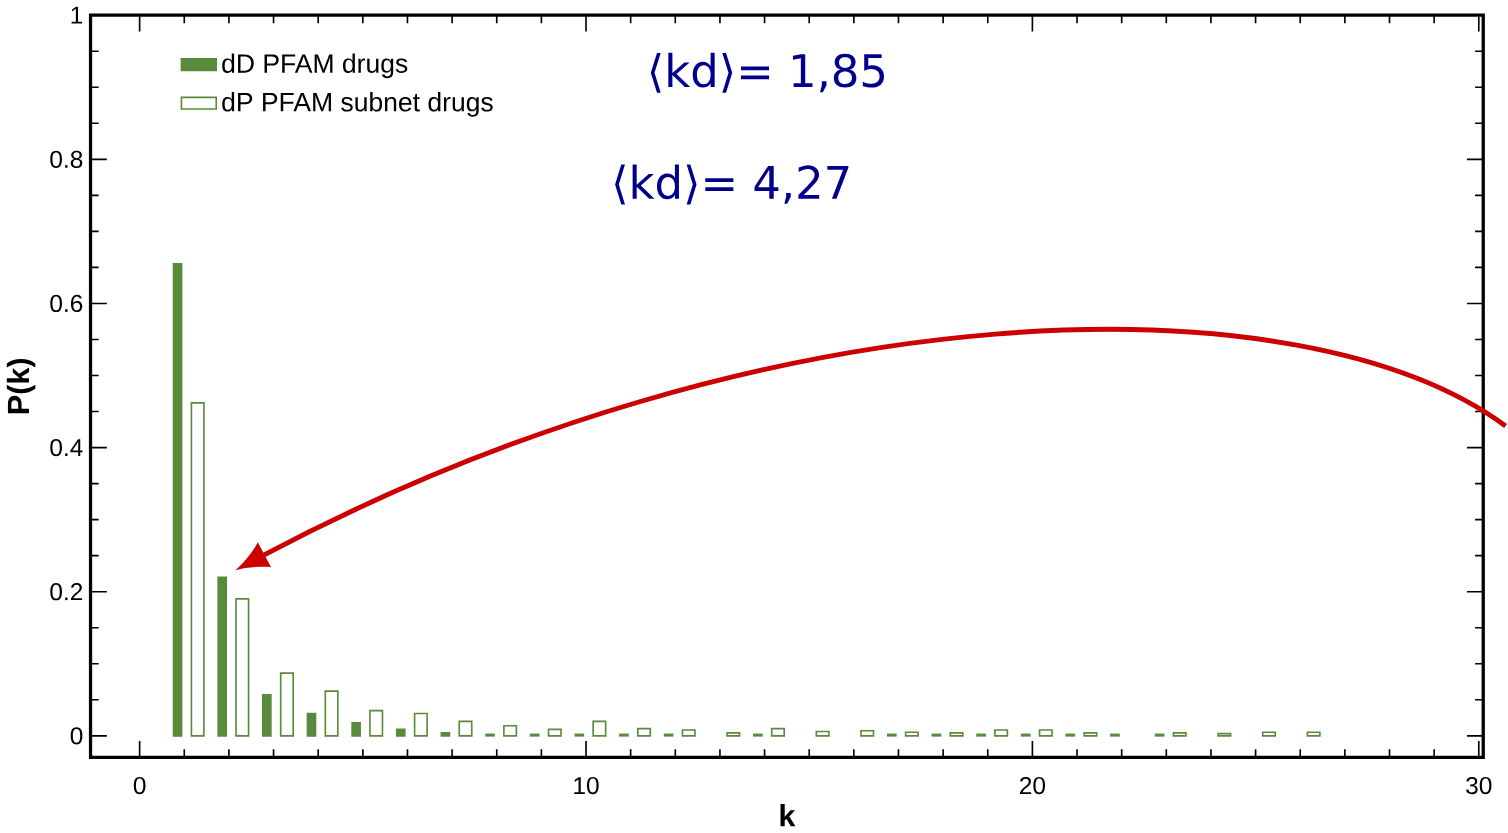 The height and width of the screenshot is (833, 1508). What do you see at coordinates (767, 72) in the screenshot?
I see `annotation: ⟨kd⟩= 1,85` at bounding box center [767, 72].